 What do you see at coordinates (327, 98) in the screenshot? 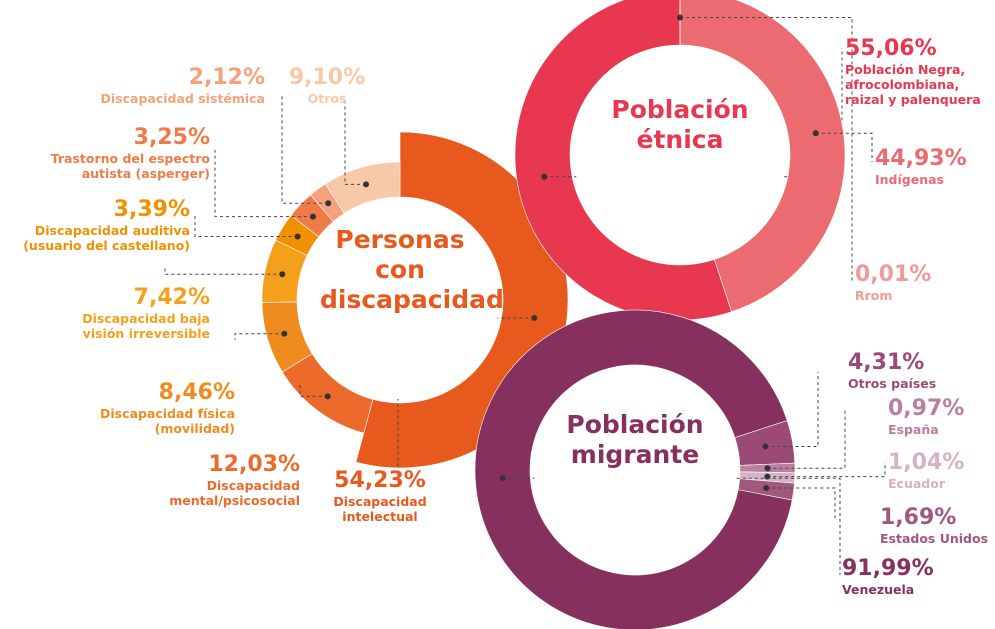
I see `category-label: Otros` at bounding box center [327, 98].